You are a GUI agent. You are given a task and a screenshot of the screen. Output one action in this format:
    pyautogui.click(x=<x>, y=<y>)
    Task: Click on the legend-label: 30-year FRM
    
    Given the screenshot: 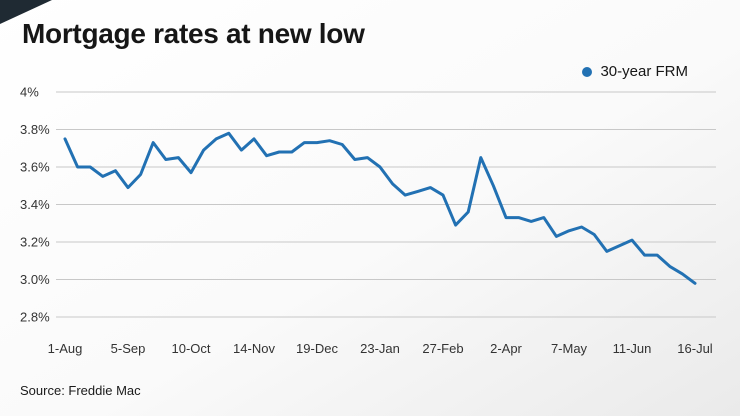 What is the action you would take?
    pyautogui.click(x=644, y=71)
    